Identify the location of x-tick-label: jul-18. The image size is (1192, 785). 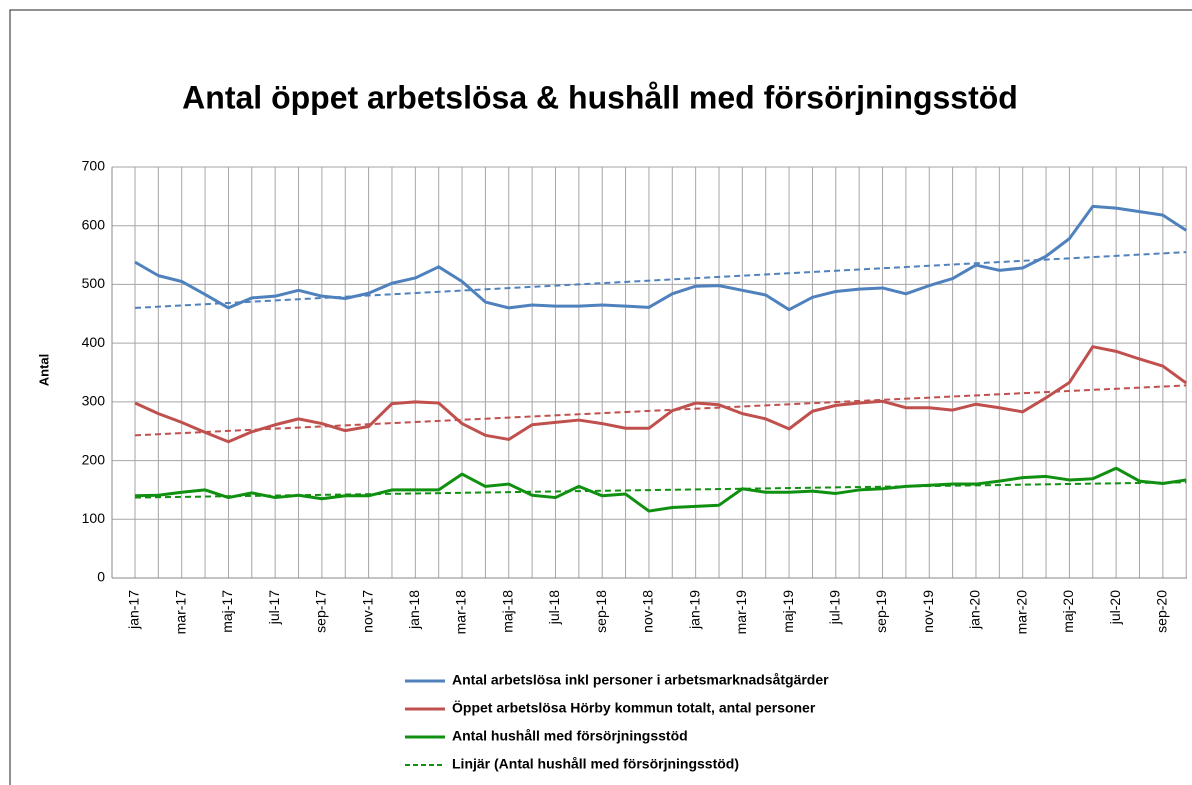
(554, 607).